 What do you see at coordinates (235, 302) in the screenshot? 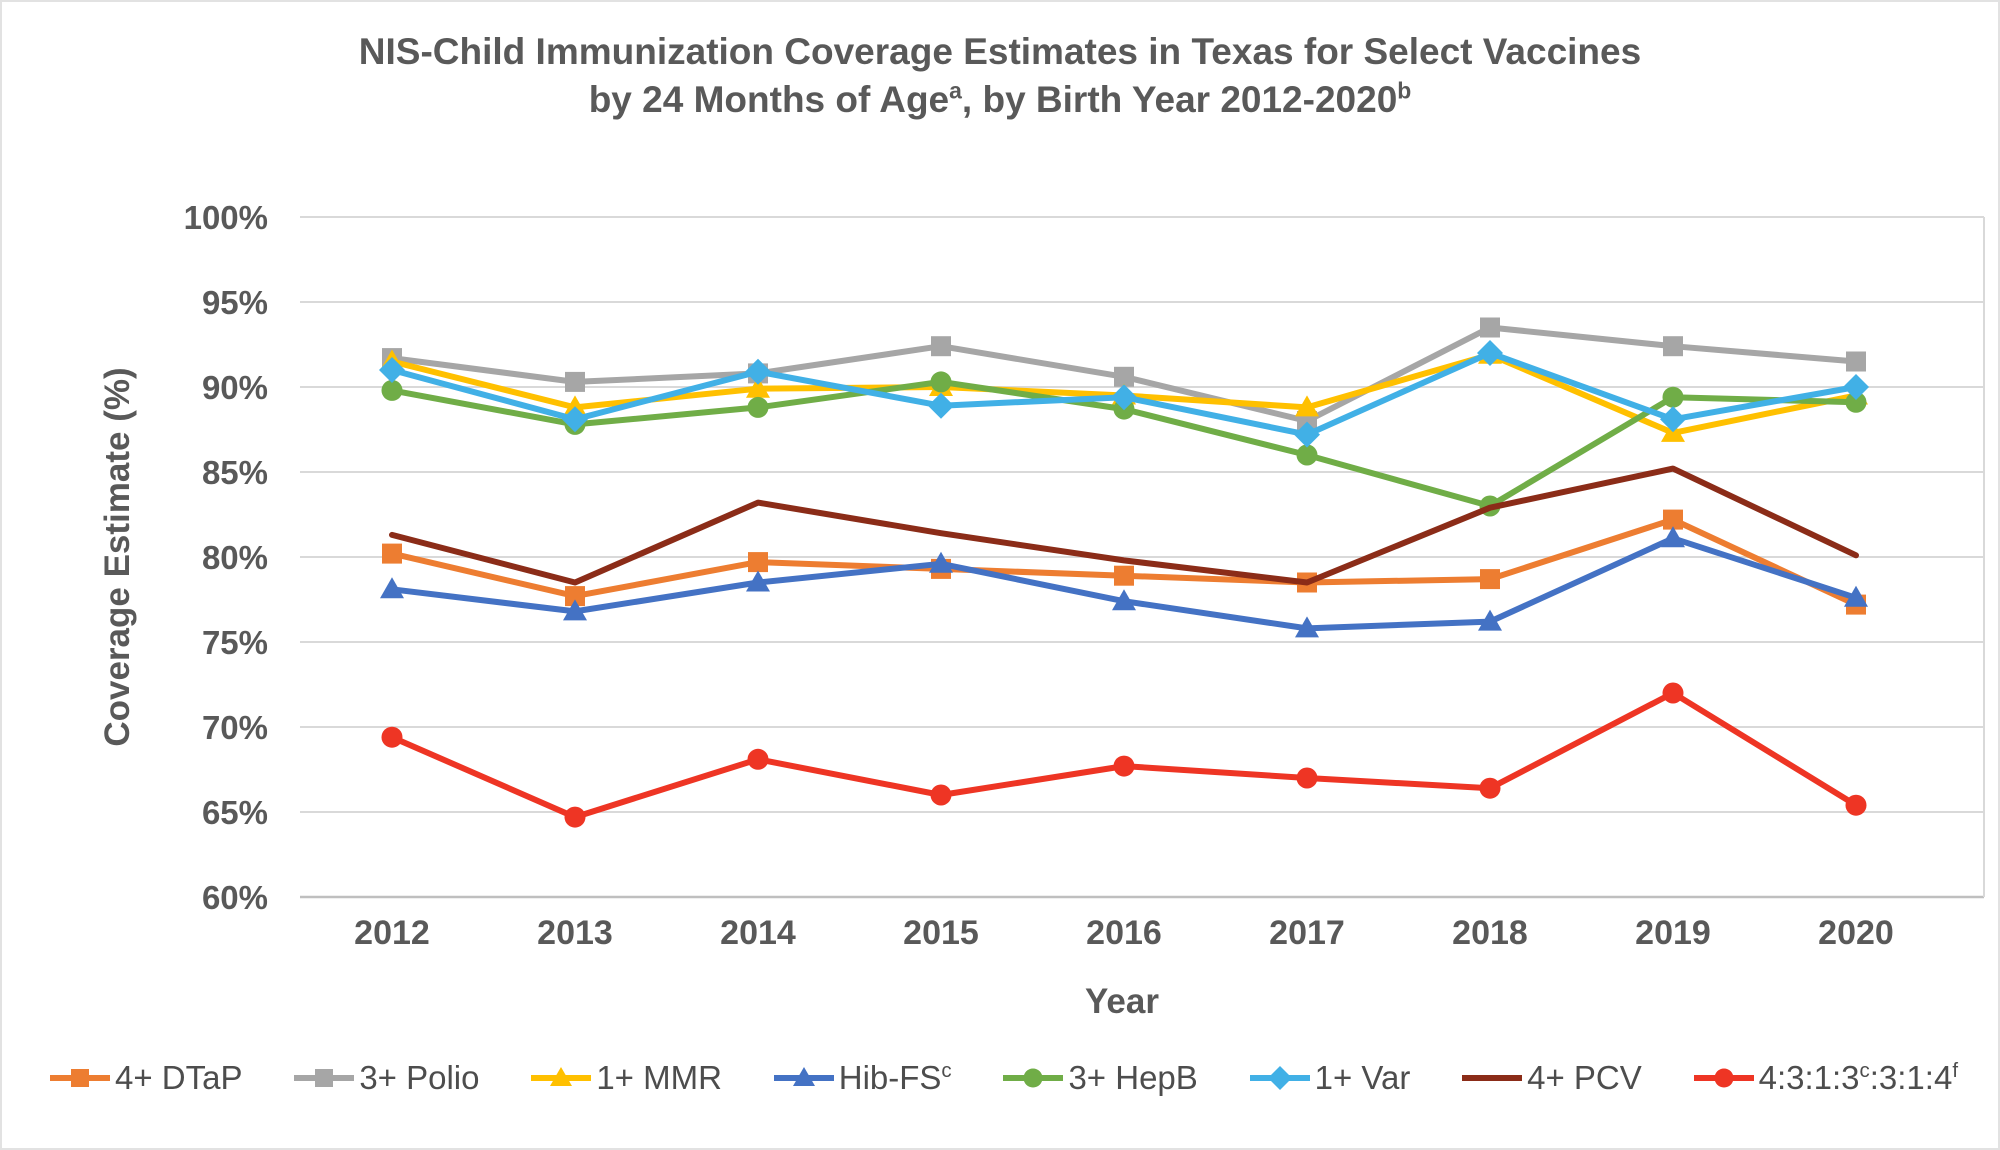
I see `y-tick-label: 95%` at bounding box center [235, 302].